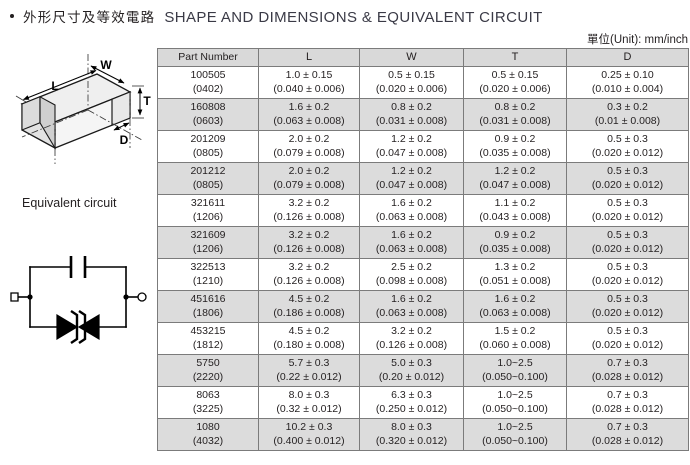  Describe the element at coordinates (208, 280) in the screenshot. I see `value-inch: (1210)` at that location.